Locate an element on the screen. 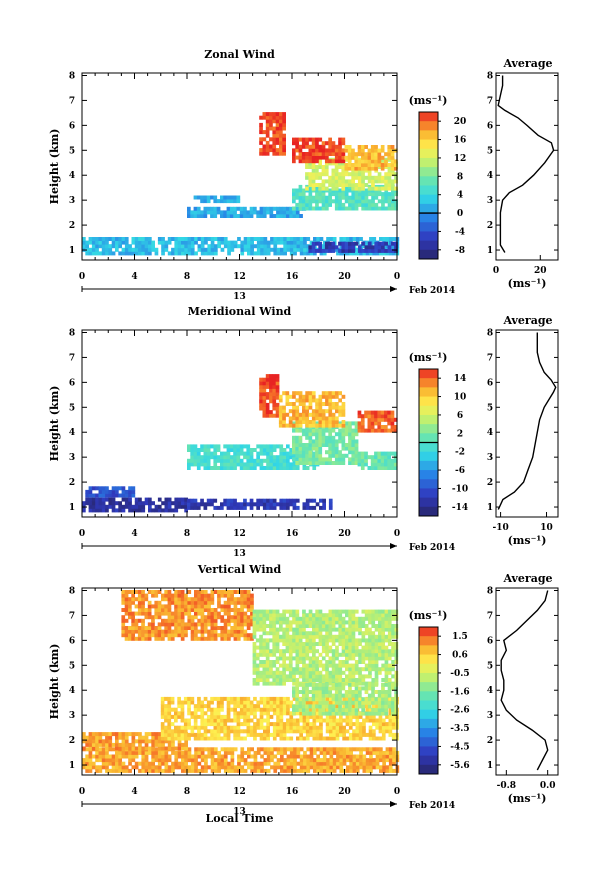  heatmap-cells is located at coordinates (240, 443).